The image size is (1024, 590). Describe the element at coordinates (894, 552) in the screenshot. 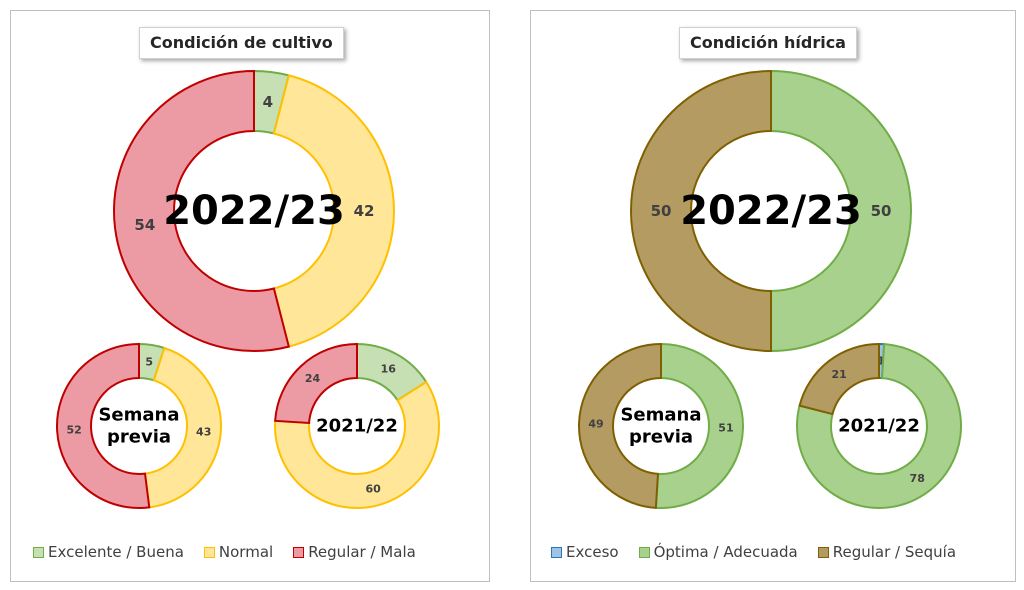

I see `legend-label: Regular / Sequía` at that location.